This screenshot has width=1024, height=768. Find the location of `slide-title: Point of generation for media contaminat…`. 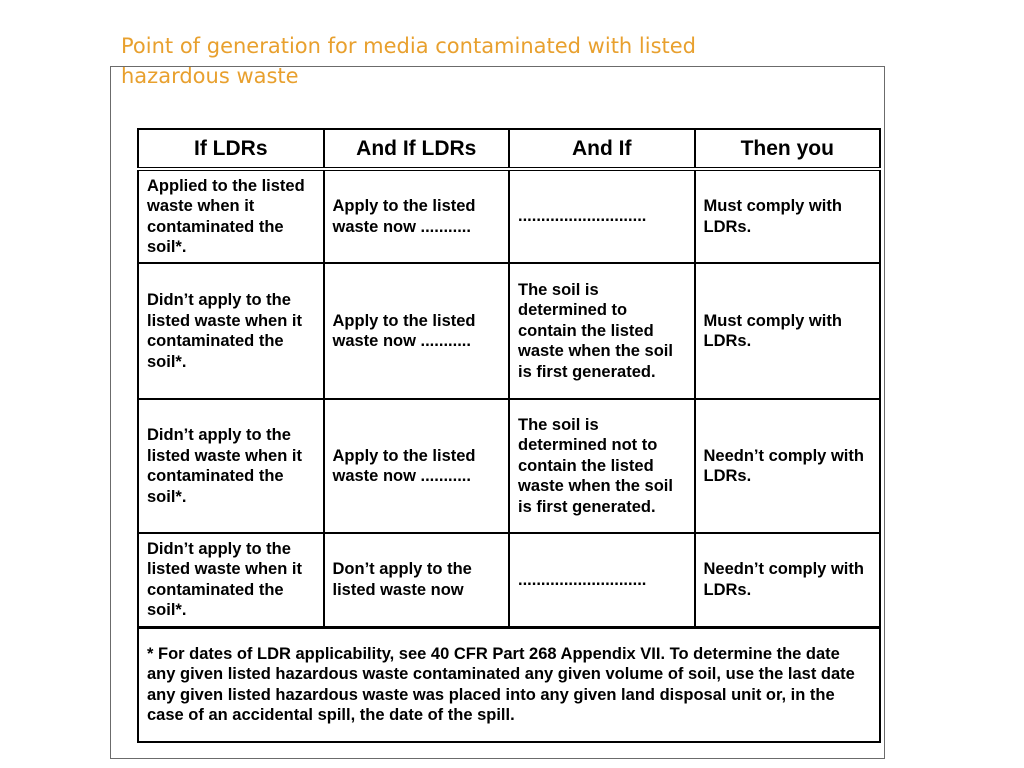

slide-title: Point of generation for media contaminat… is located at coordinates (409, 61).